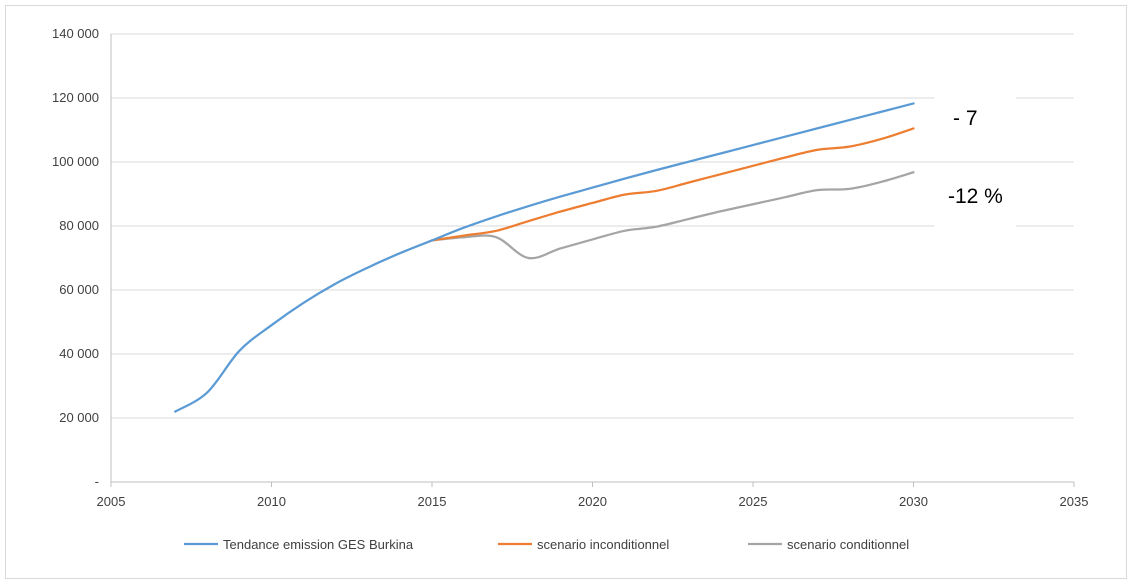 This screenshot has width=1132, height=584. Describe the element at coordinates (75, 33) in the screenshot. I see `y-tick-label: 140 000` at that location.